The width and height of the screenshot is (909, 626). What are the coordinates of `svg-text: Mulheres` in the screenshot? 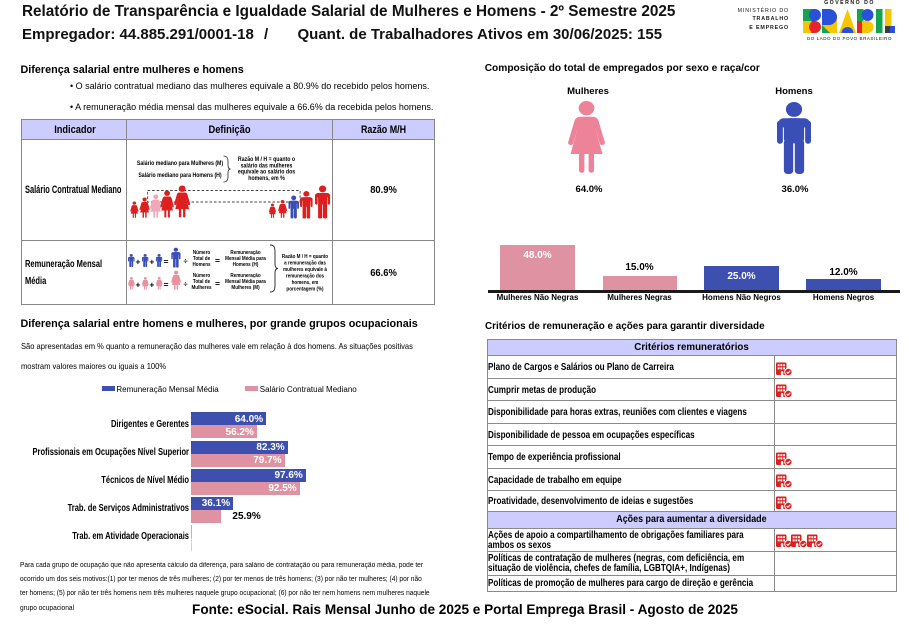 It's located at (201, 288).